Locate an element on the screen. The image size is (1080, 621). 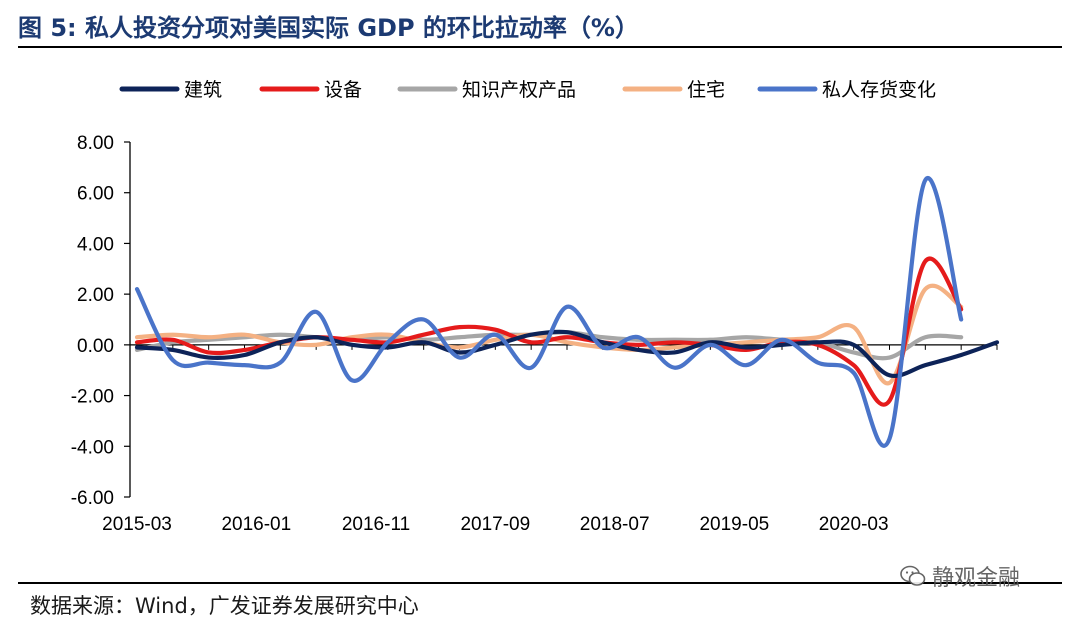
legend-label-4: 私人存货变化 is located at coordinates (879, 90).